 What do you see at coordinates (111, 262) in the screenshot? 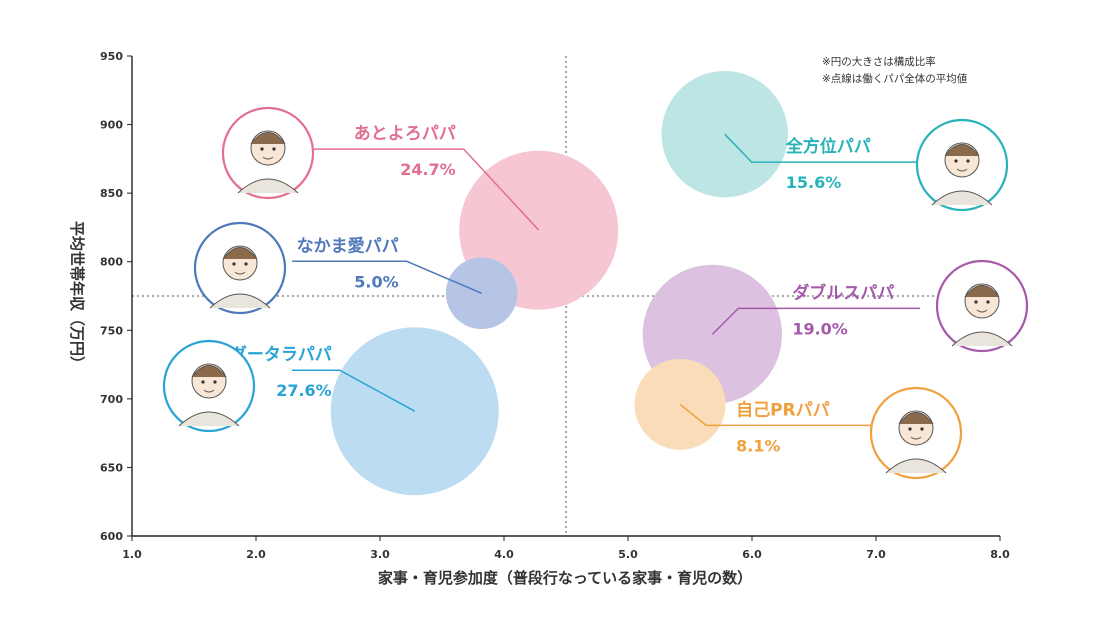
I see `y-tick-label: 800` at bounding box center [111, 262].